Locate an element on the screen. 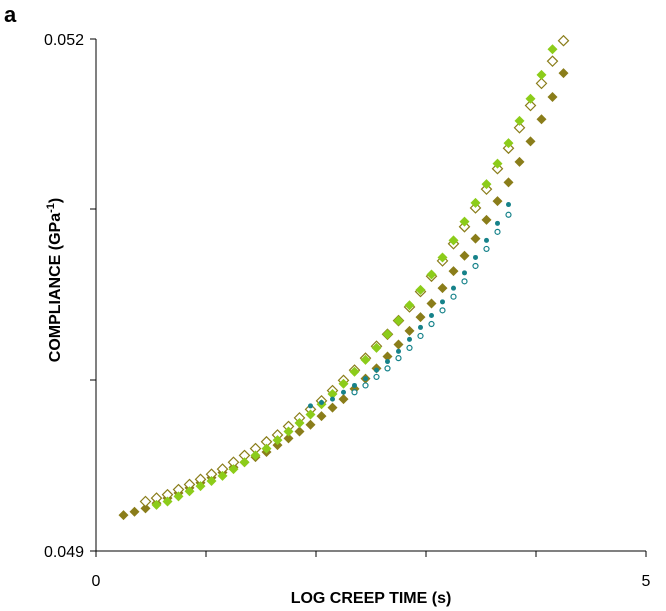  series-4-circle-open is located at coordinates (431, 303).